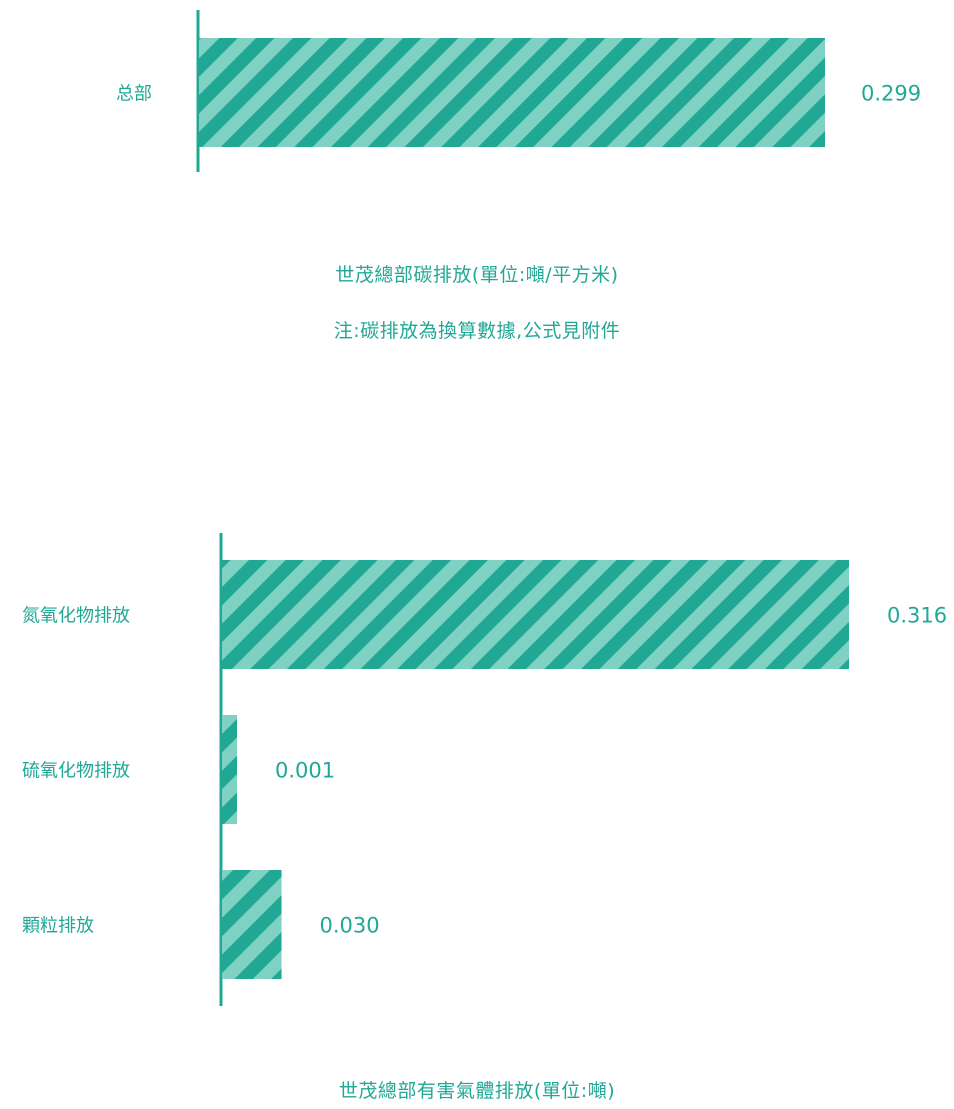  Describe the element at coordinates (134, 94) in the screenshot. I see `category-label-carbon-0: 总部` at that location.